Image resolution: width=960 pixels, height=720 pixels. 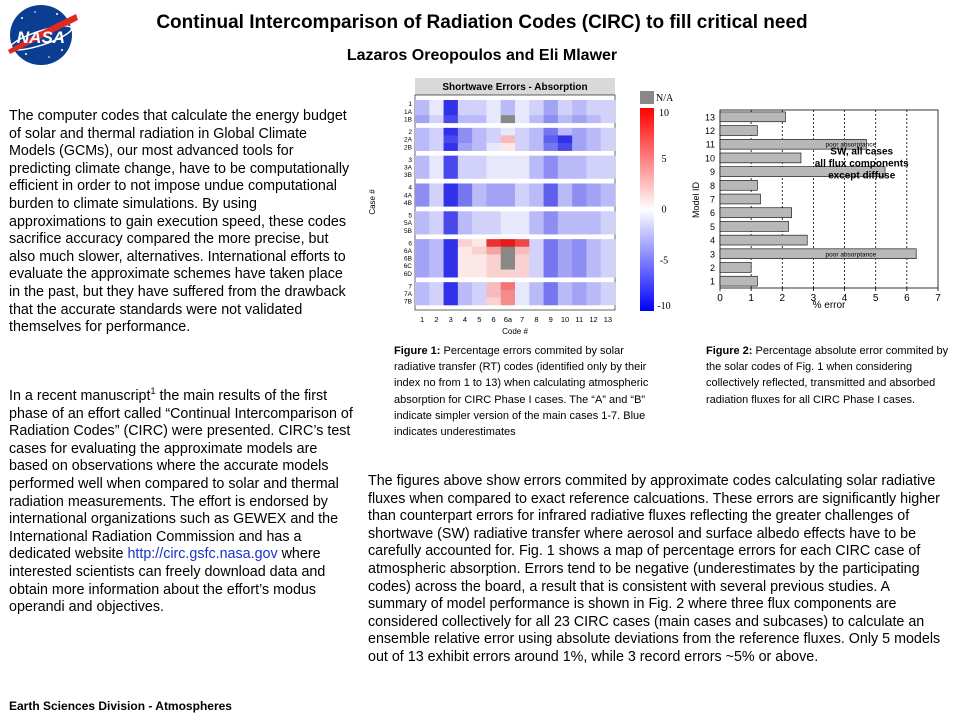 What do you see at coordinates (408, 140) in the screenshot?
I see `heatmap-y-tick: 2A` at bounding box center [408, 140].